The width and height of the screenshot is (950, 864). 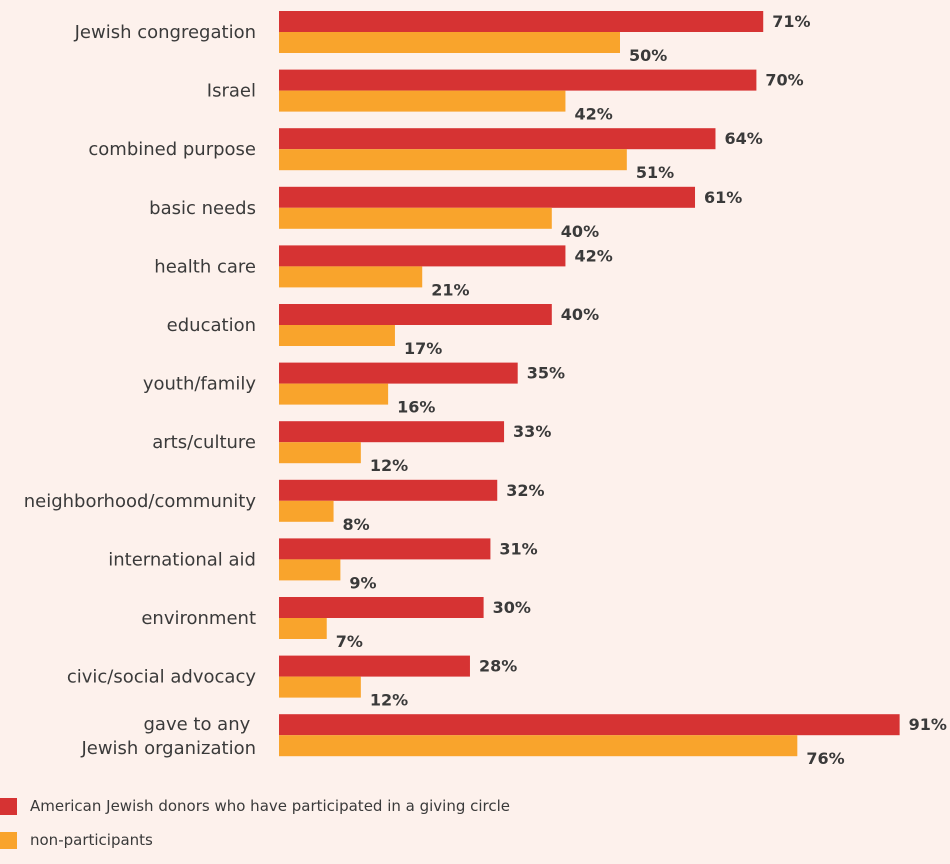 What do you see at coordinates (518, 80) in the screenshot?
I see `bar-participants-israel` at bounding box center [518, 80].